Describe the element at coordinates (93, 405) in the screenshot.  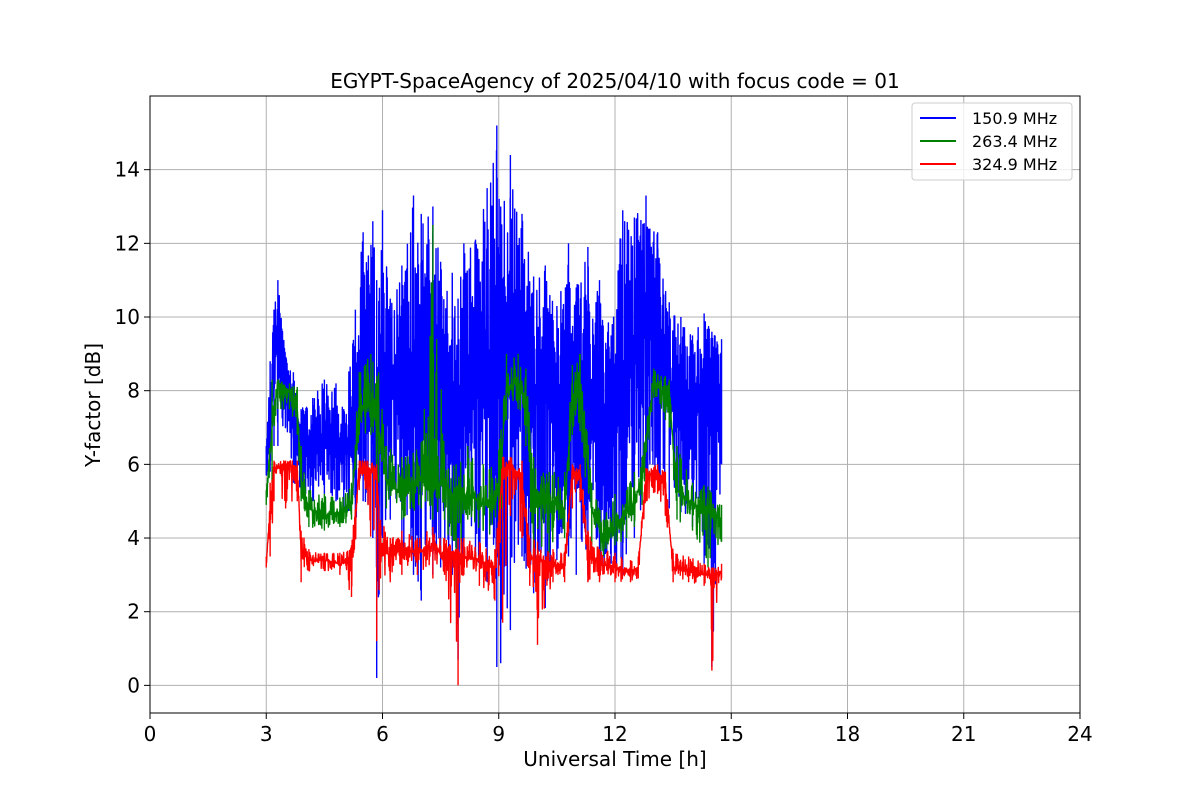
I see `y-axis-label: Y-factor [dB]` at that location.